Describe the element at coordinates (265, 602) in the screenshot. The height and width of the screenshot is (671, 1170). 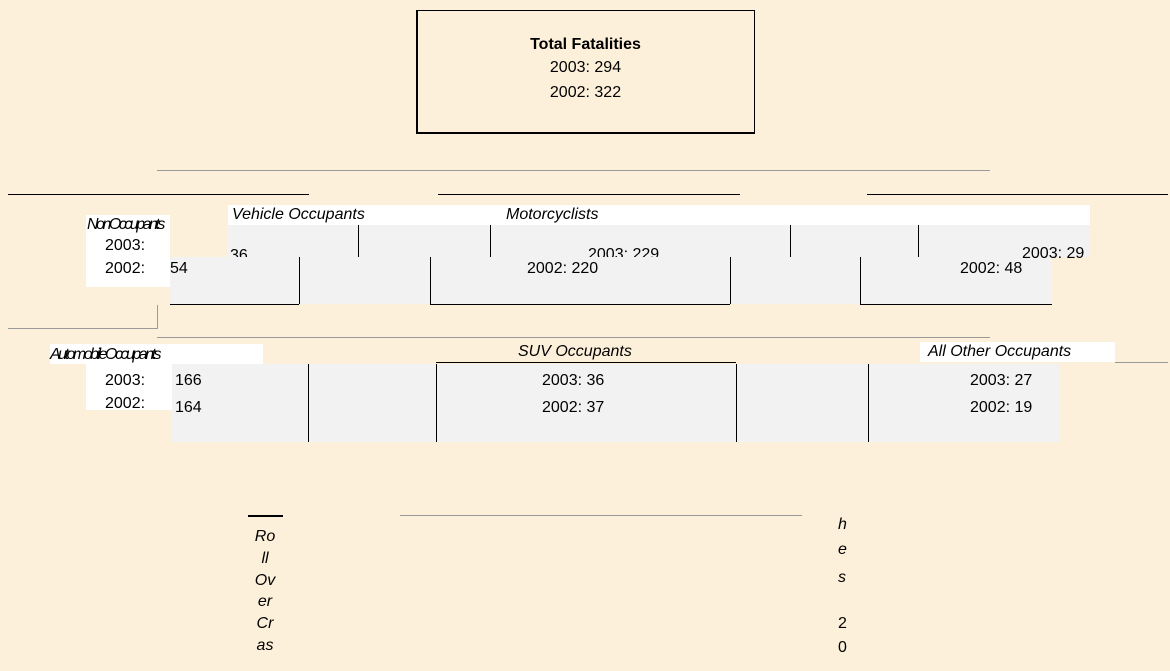
I see `fragment-text: er` at that location.